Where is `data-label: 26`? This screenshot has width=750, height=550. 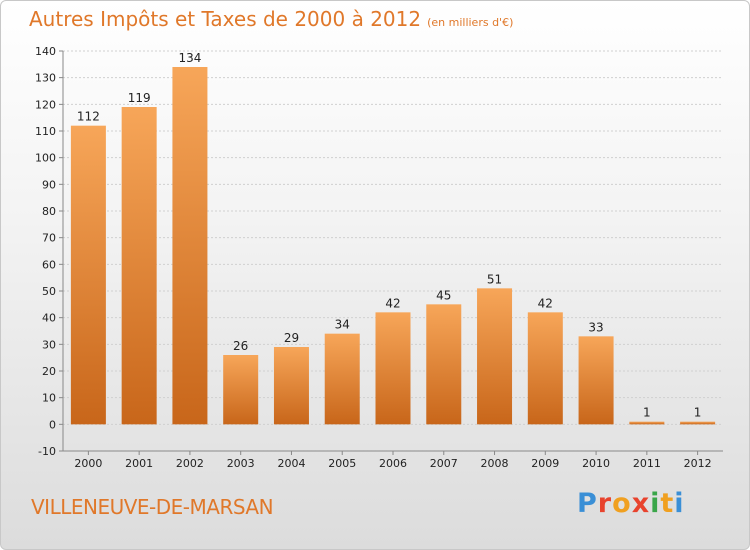
data-label: 26 is located at coordinates (240, 346).